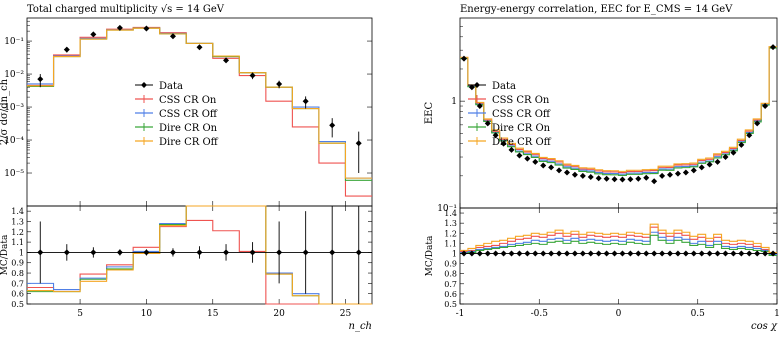 The image size is (779, 343). I want to click on y-tick-label: 10⁻¹, so click(447, 209).